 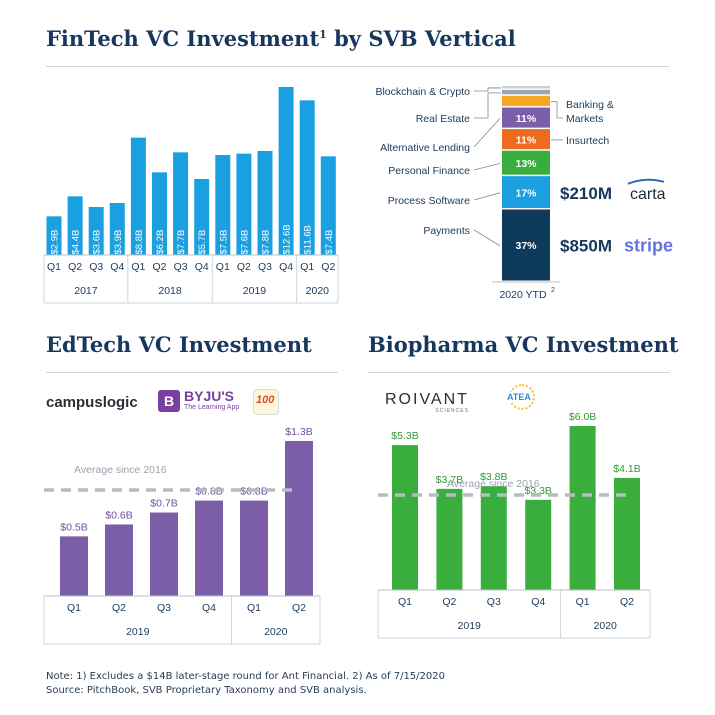 I want to click on ytd-category-label: Insurtech, so click(x=587, y=141).